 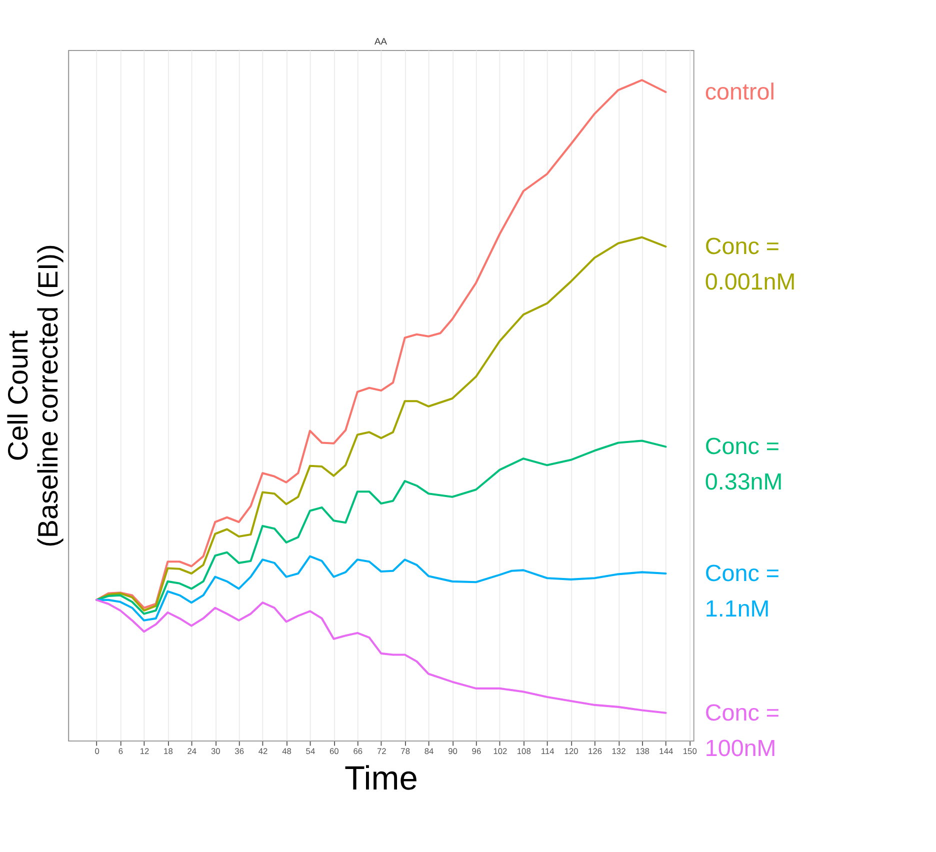 I want to click on x-tick-label: 138, so click(x=642, y=751).